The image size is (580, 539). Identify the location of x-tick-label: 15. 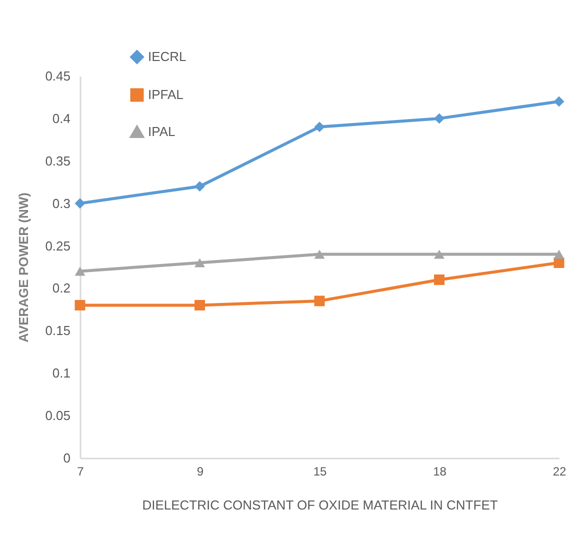
(320, 471).